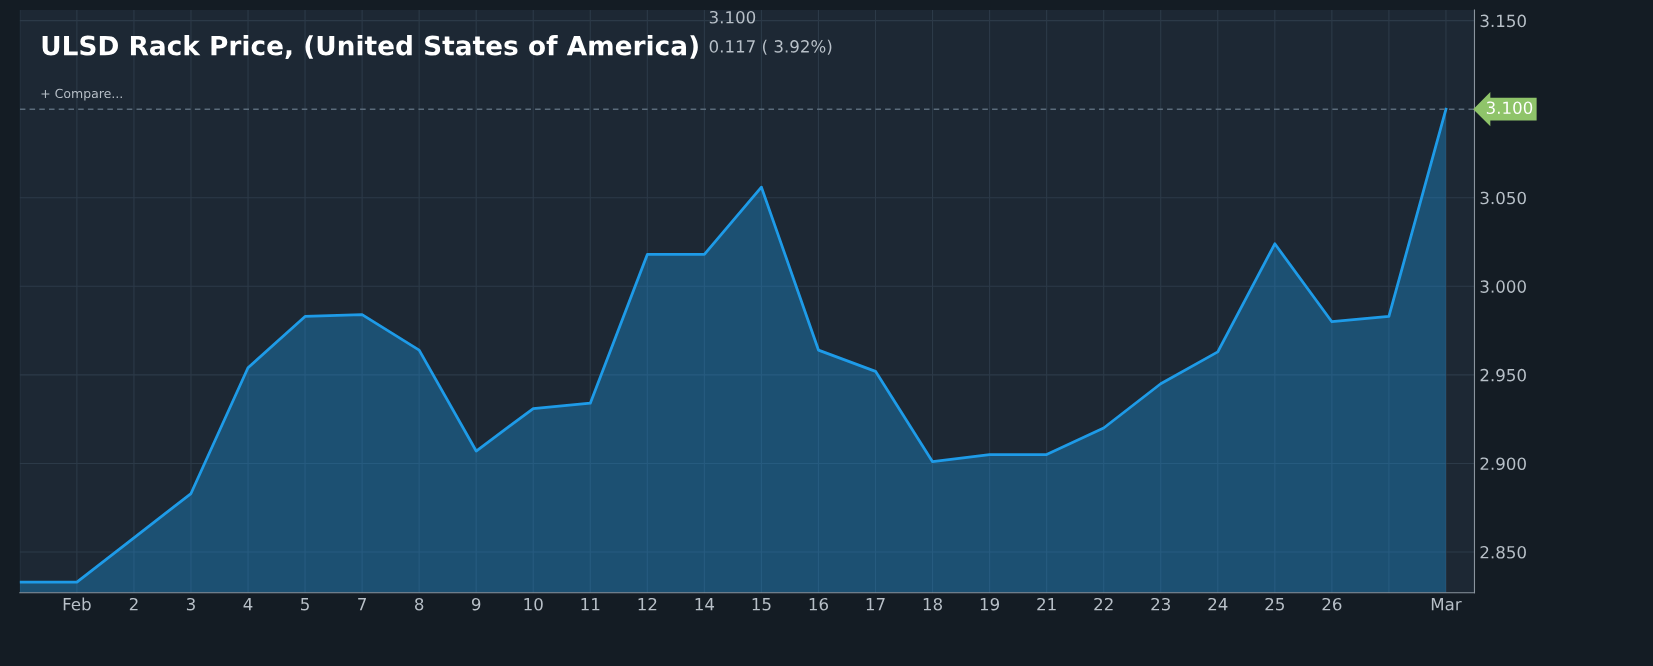  What do you see at coordinates (476, 604) in the screenshot?
I see `x-tick-label: 9` at bounding box center [476, 604].